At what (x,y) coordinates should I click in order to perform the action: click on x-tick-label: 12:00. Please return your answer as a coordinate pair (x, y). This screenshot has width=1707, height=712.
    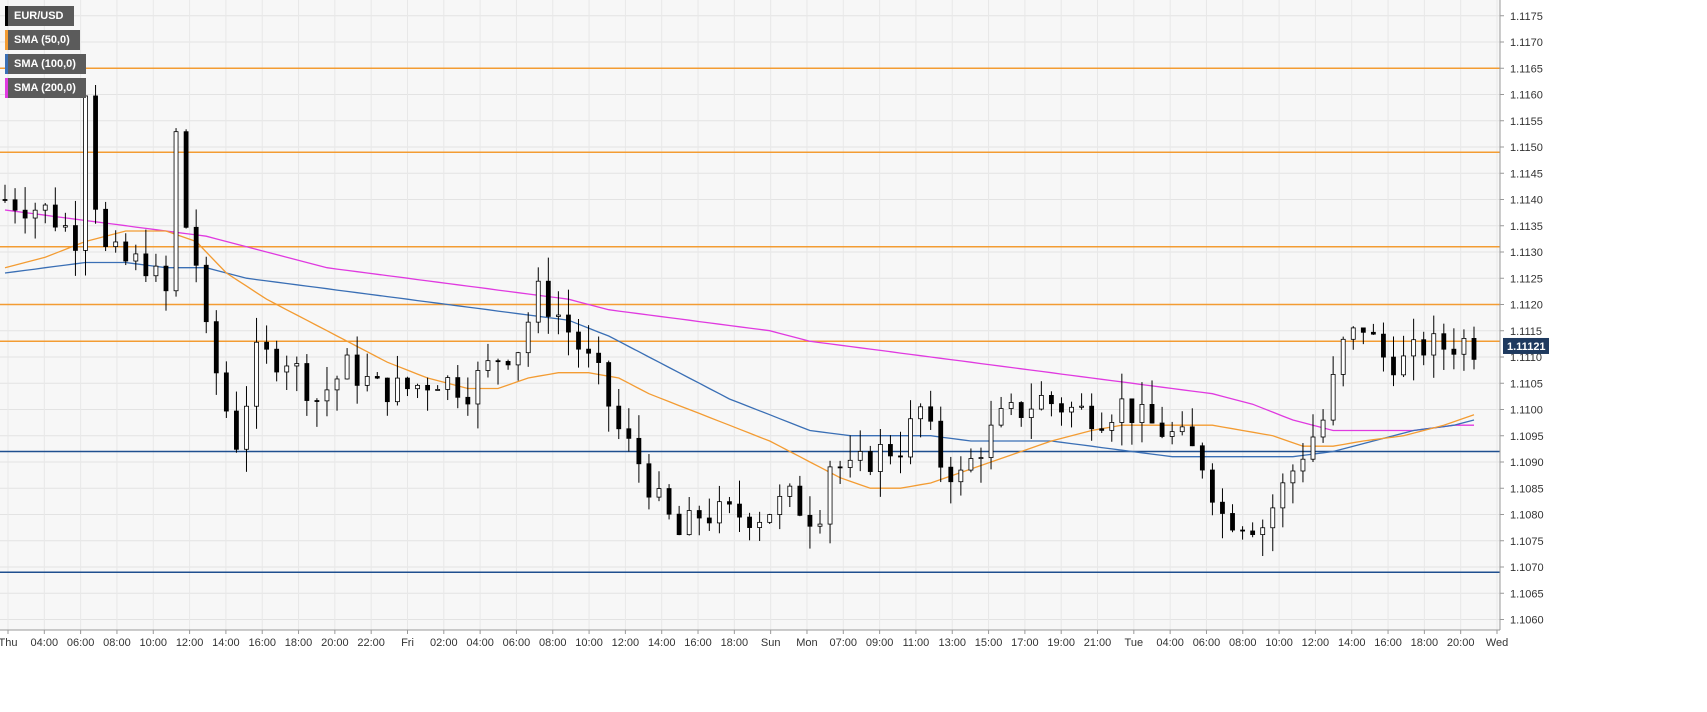
    Looking at the image, I should click on (190, 643).